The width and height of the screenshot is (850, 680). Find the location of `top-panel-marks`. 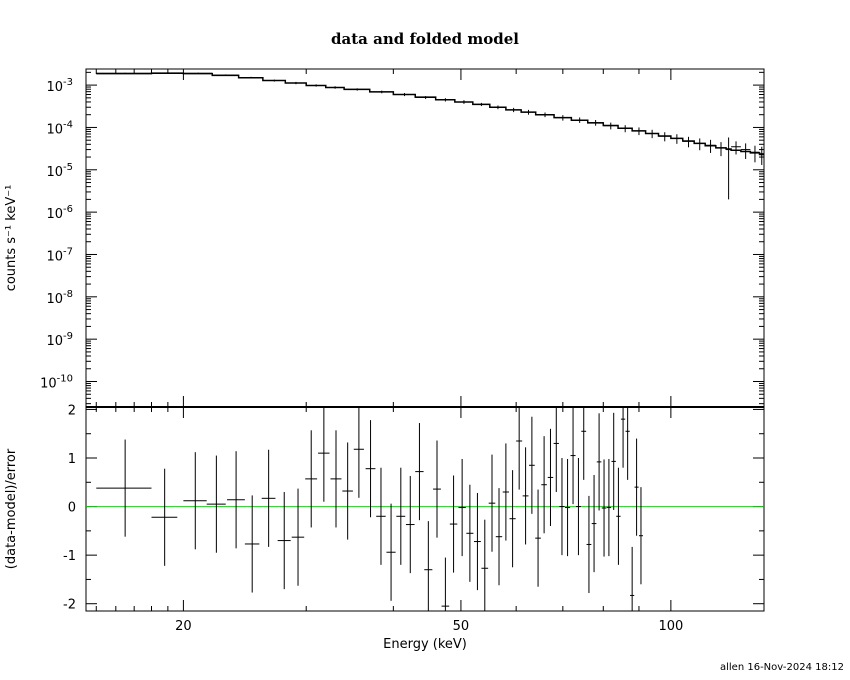

top-panel-marks is located at coordinates (430, 136).